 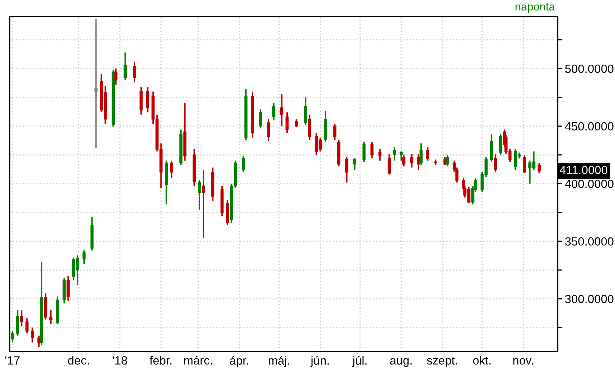 I want to click on annotation: 411.0000, so click(x=584, y=170).